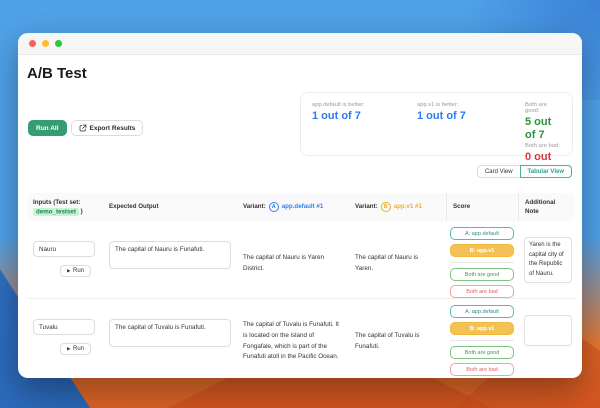 The image size is (600, 408). What do you see at coordinates (65, 338) in the screenshot?
I see `input-cell: Tuvalu ▶ Run` at bounding box center [65, 338].